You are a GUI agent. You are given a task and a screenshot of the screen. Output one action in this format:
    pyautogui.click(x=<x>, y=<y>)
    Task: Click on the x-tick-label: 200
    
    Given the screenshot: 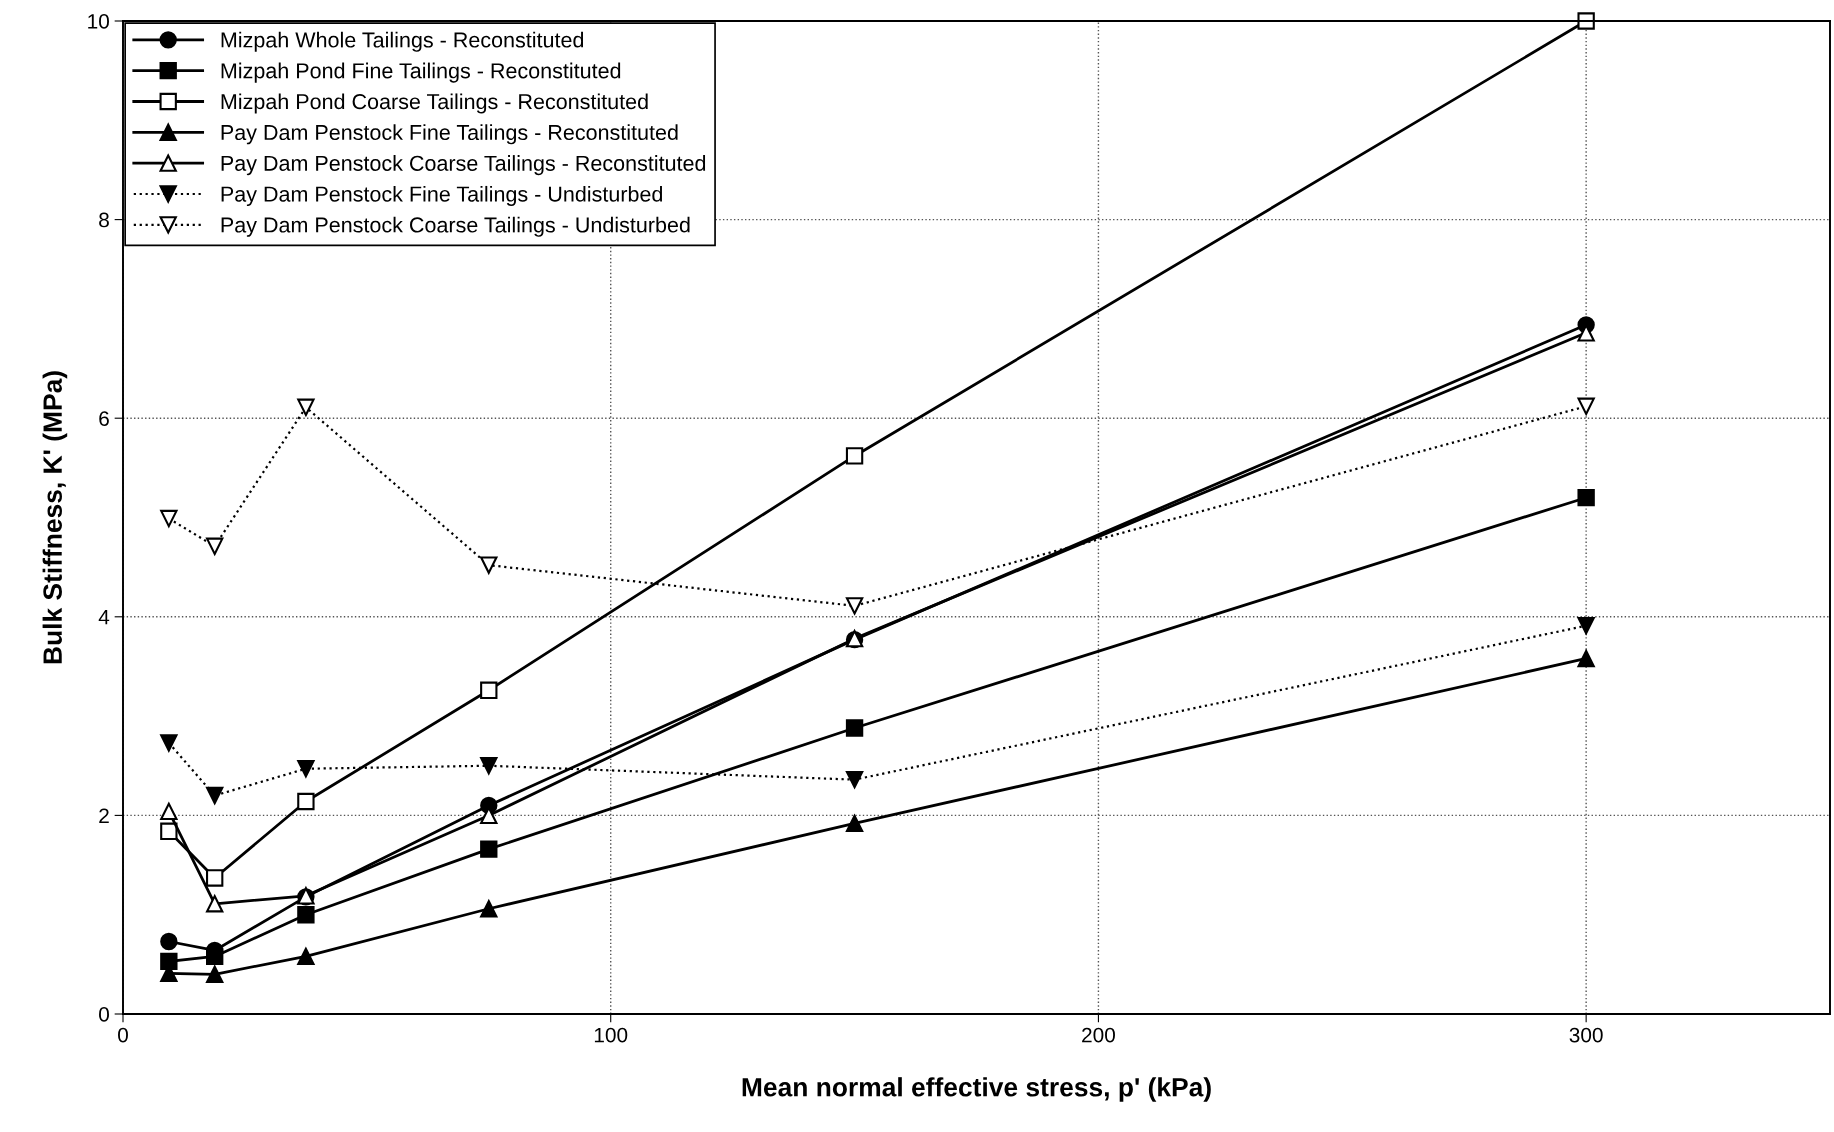 What is the action you would take?
    pyautogui.click(x=1098, y=1035)
    